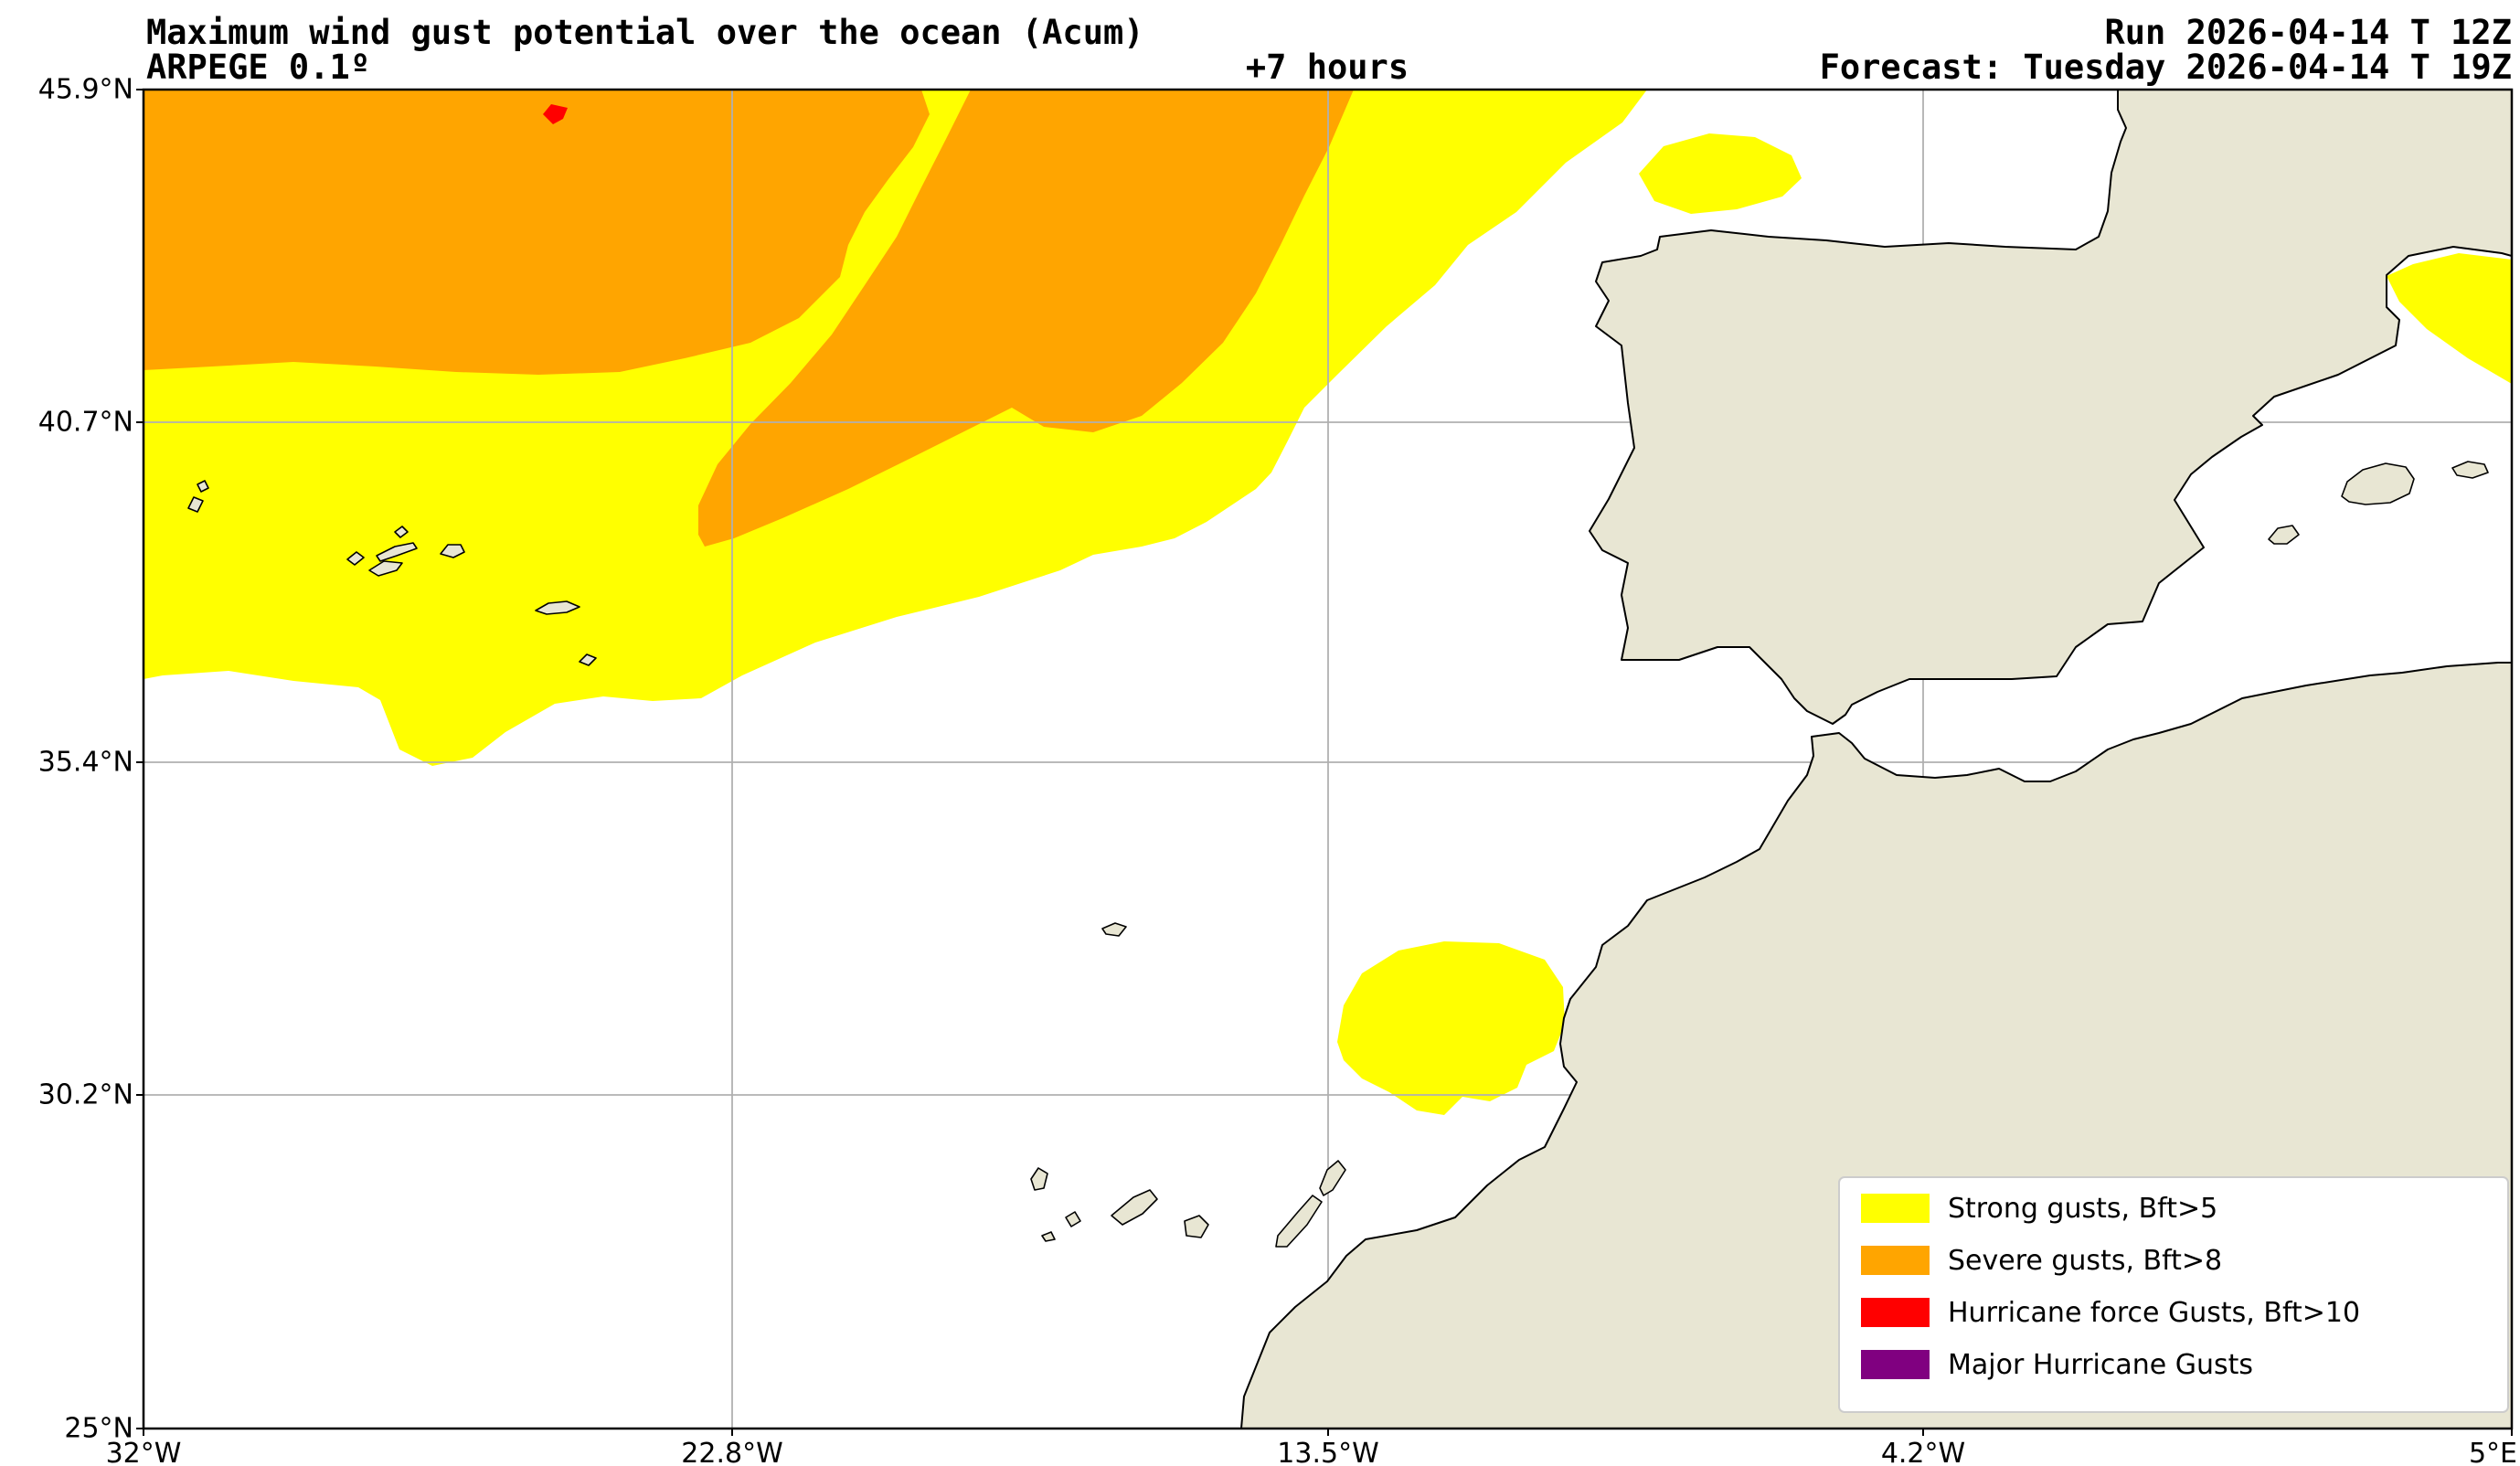  Describe the element at coordinates (397, 552) in the screenshot. I see `island-sao-jorge` at that location.